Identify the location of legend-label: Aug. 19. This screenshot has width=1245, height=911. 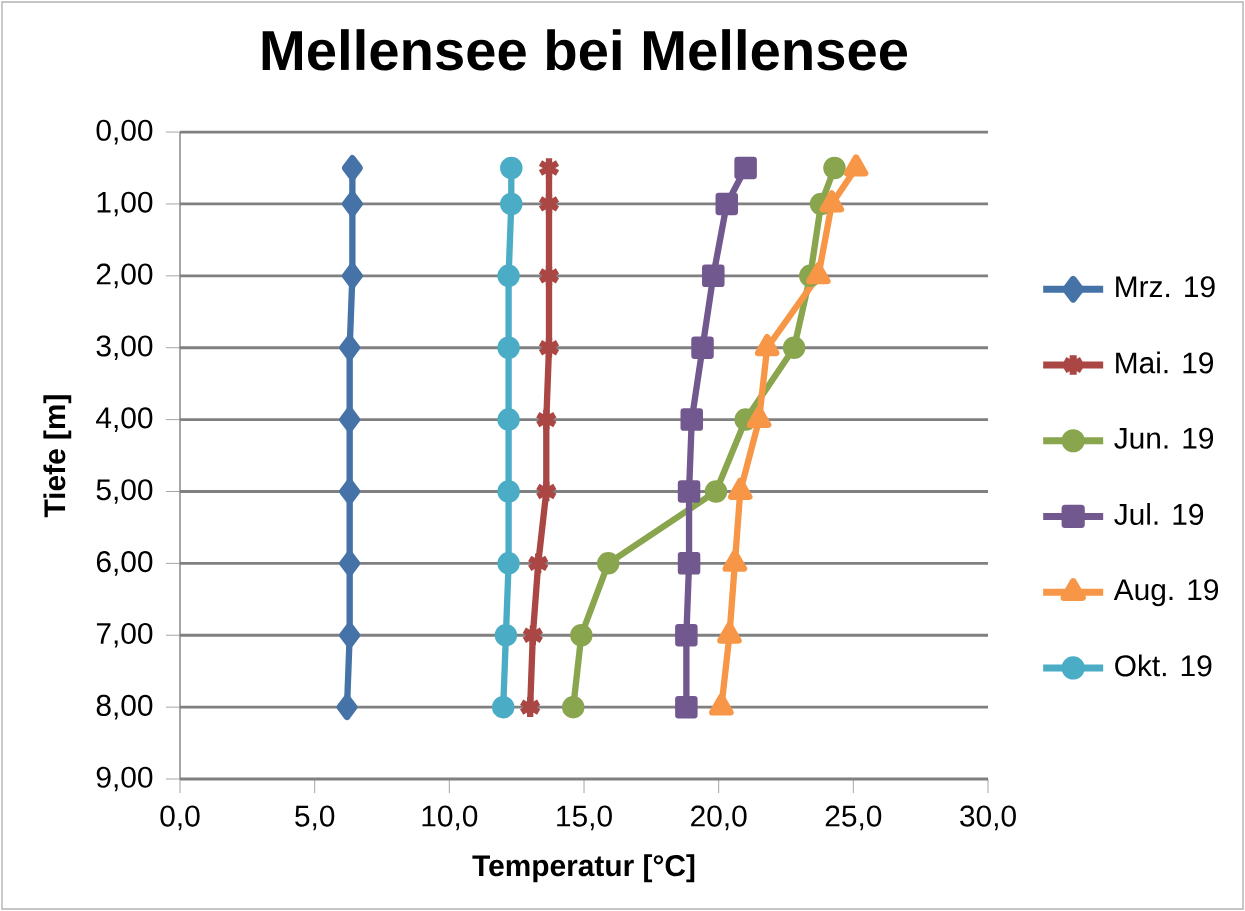
(1166, 593).